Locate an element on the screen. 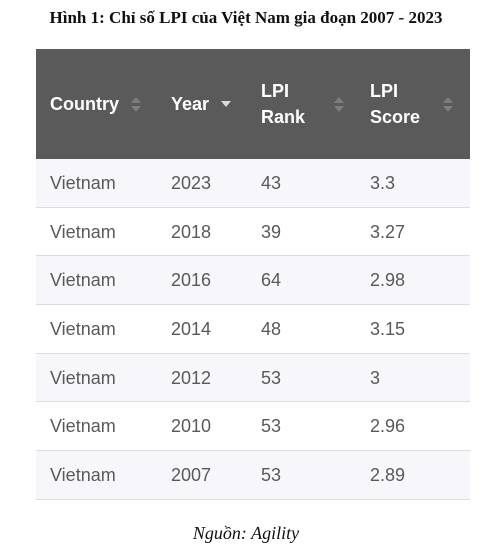 The height and width of the screenshot is (557, 492). column-header-country: Country is located at coordinates (105, 104).